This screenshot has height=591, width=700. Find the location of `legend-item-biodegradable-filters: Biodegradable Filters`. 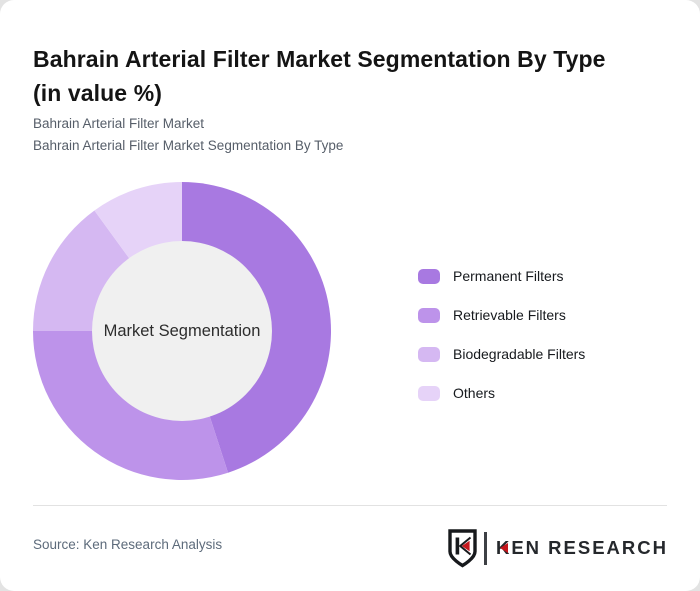

legend-item-biodegradable-filters: Biodegradable Filters is located at coordinates (501, 354).